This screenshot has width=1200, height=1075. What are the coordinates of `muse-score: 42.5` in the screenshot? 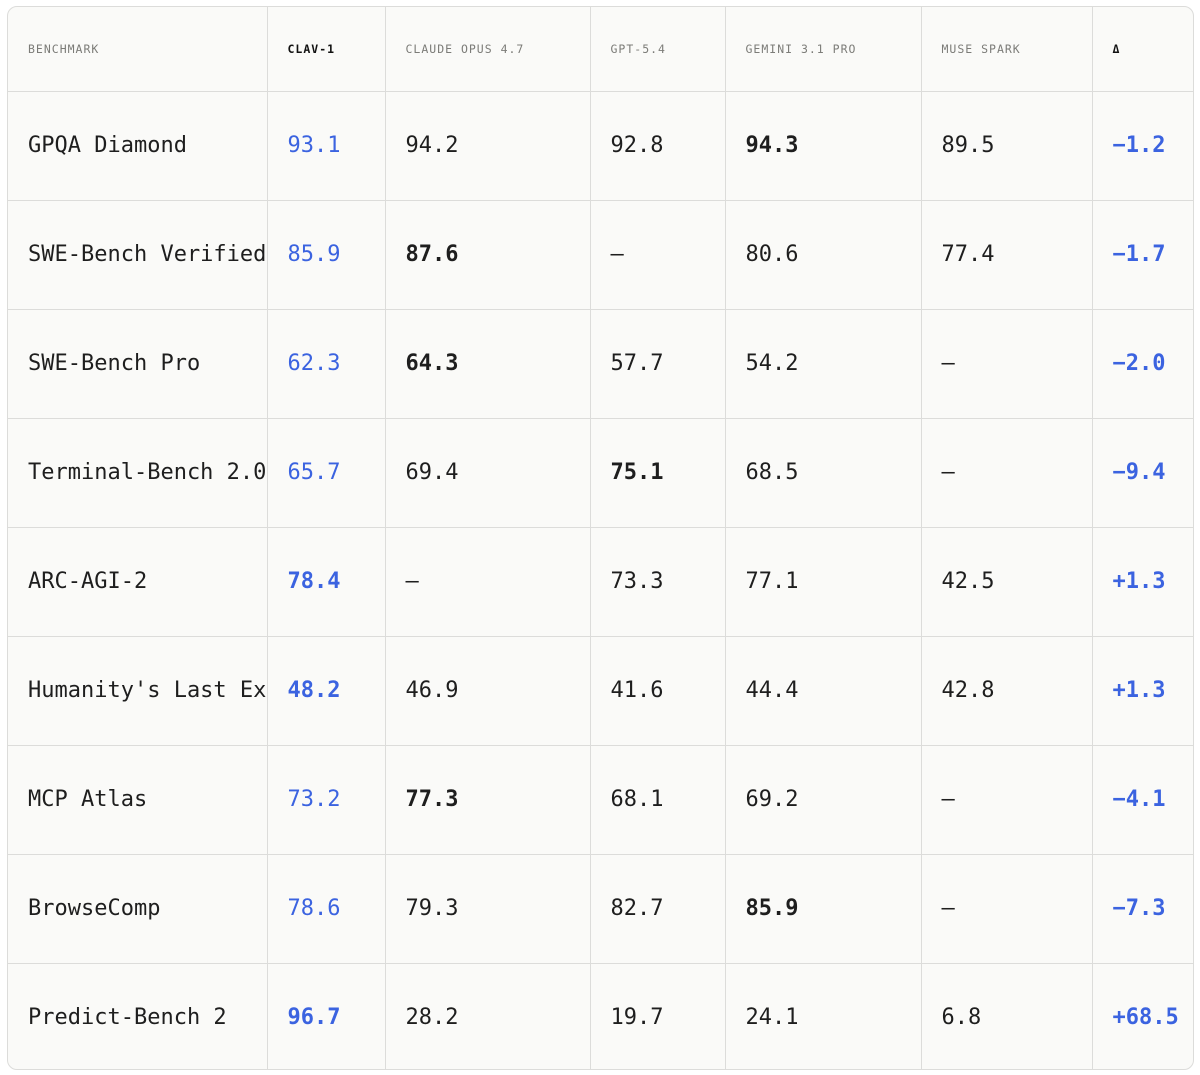 It's located at (1006, 581).